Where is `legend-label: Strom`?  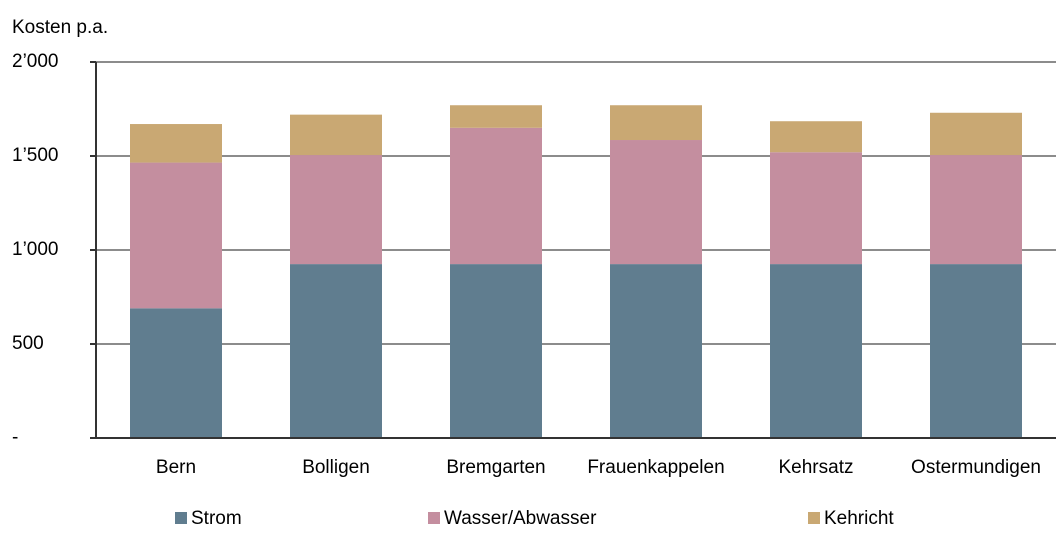 legend-label: Strom is located at coordinates (216, 518).